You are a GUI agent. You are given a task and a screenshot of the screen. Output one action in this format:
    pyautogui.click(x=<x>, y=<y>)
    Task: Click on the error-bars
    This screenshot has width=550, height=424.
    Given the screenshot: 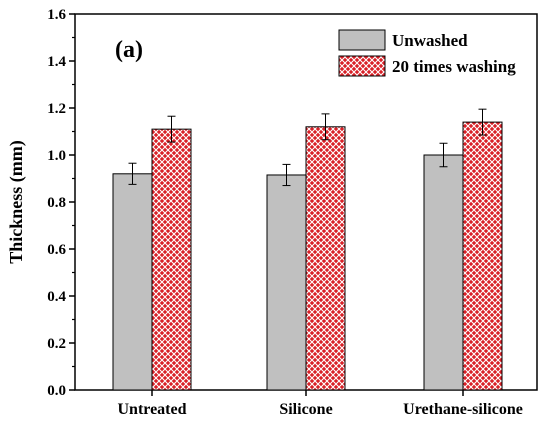 What is the action you would take?
    pyautogui.click(x=307, y=147)
    